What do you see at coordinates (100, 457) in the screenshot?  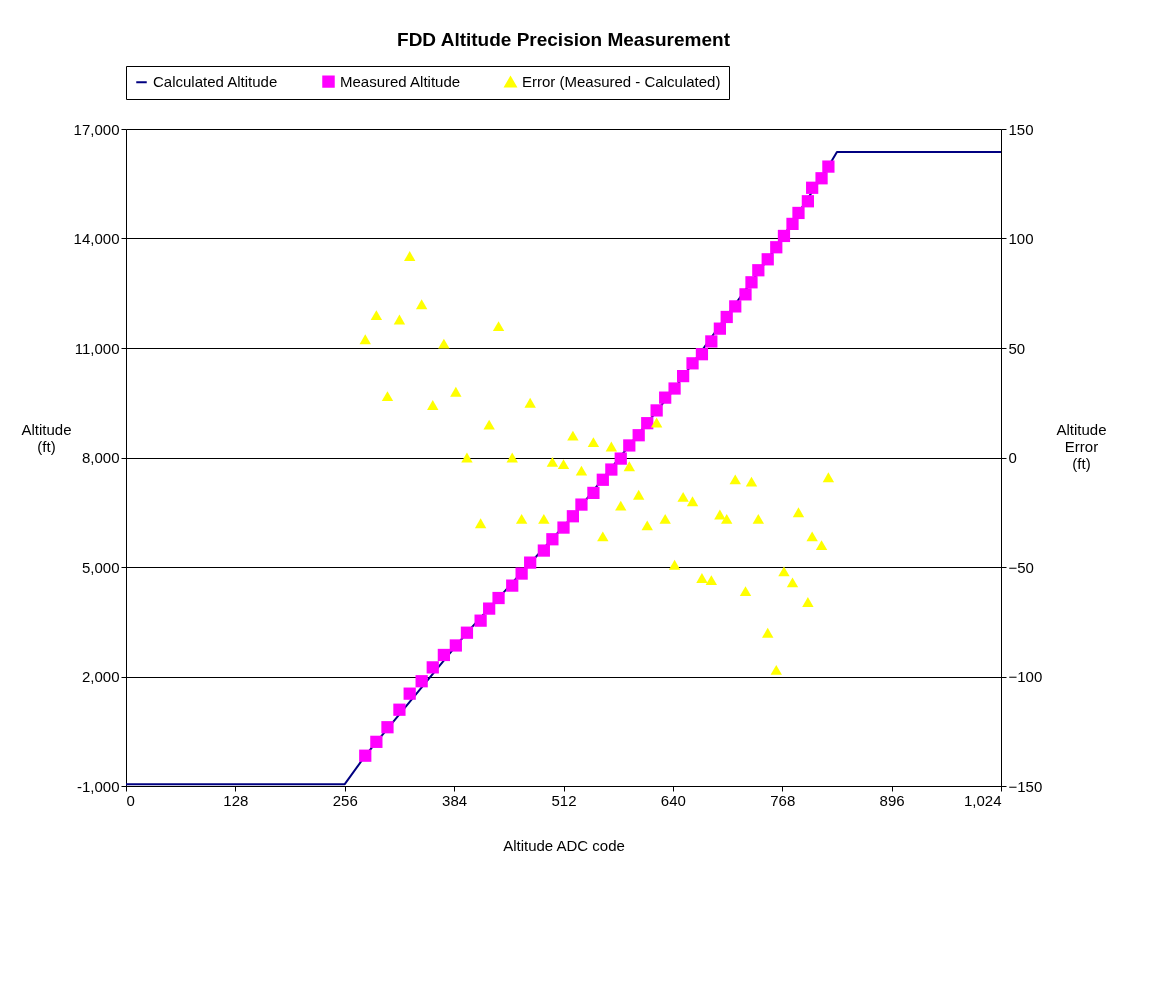 I see `y-tick-label: 8,000` at bounding box center [100, 457].